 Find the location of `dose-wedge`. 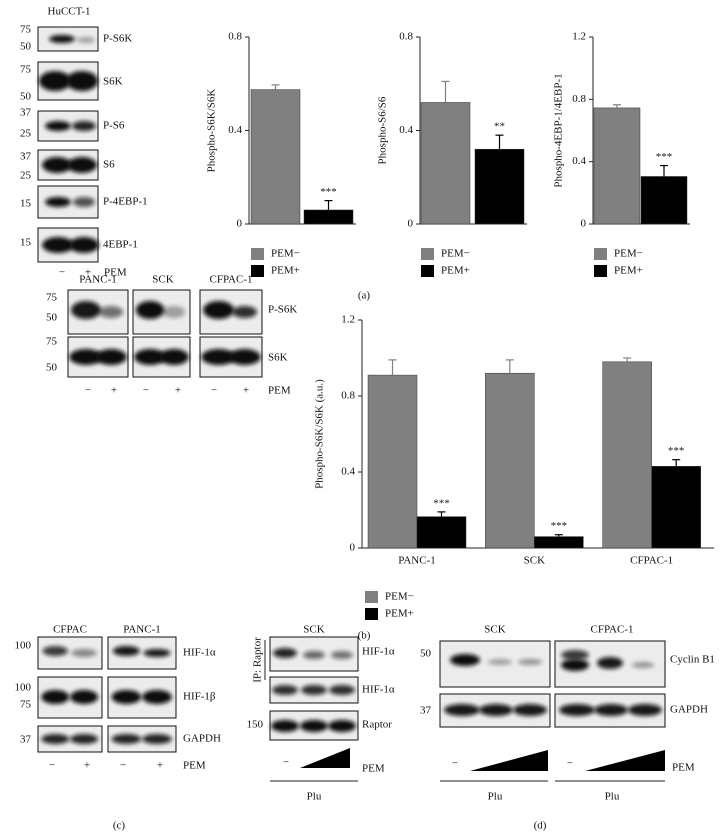

dose-wedge is located at coordinates (509, 760).